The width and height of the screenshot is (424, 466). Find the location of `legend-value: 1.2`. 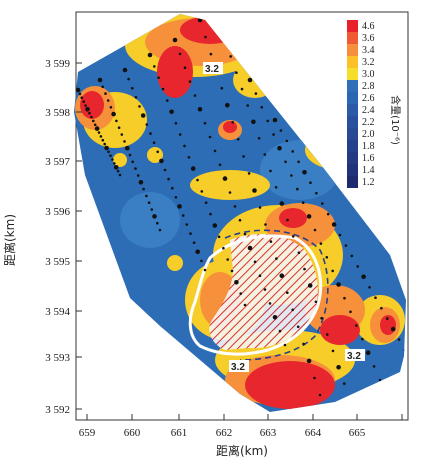

legend-value: 1.2 is located at coordinates (368, 182).